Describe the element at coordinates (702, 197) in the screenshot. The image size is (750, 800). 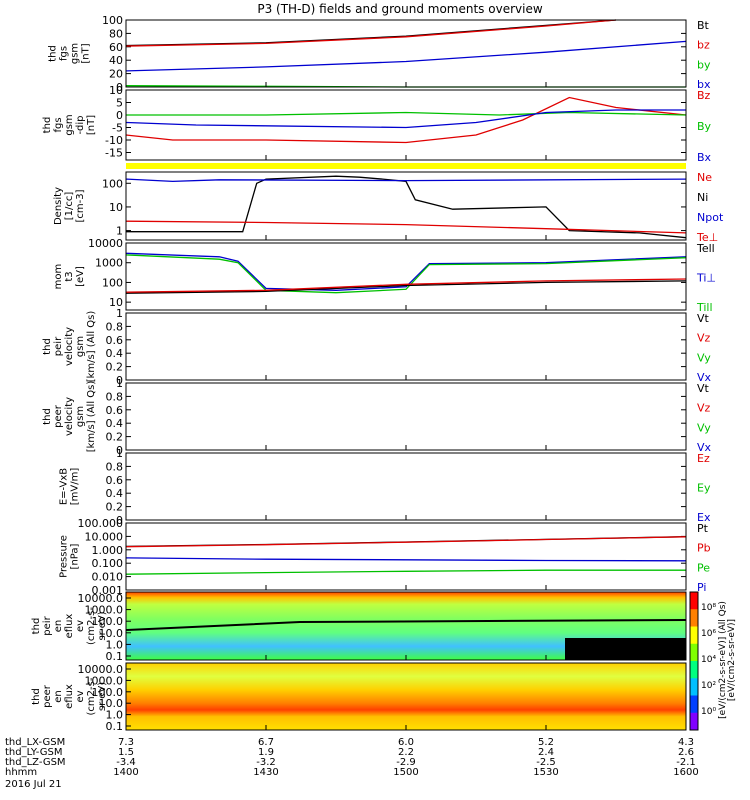
I see `legend-Ni: Ni` at that location.